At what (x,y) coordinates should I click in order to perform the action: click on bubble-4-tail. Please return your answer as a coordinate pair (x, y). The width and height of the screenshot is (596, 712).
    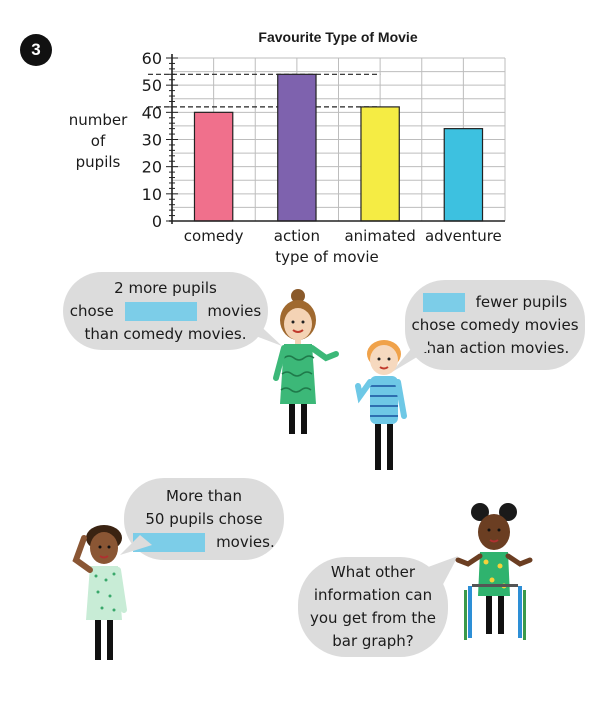
    Looking at the image, I should click on (439, 573).